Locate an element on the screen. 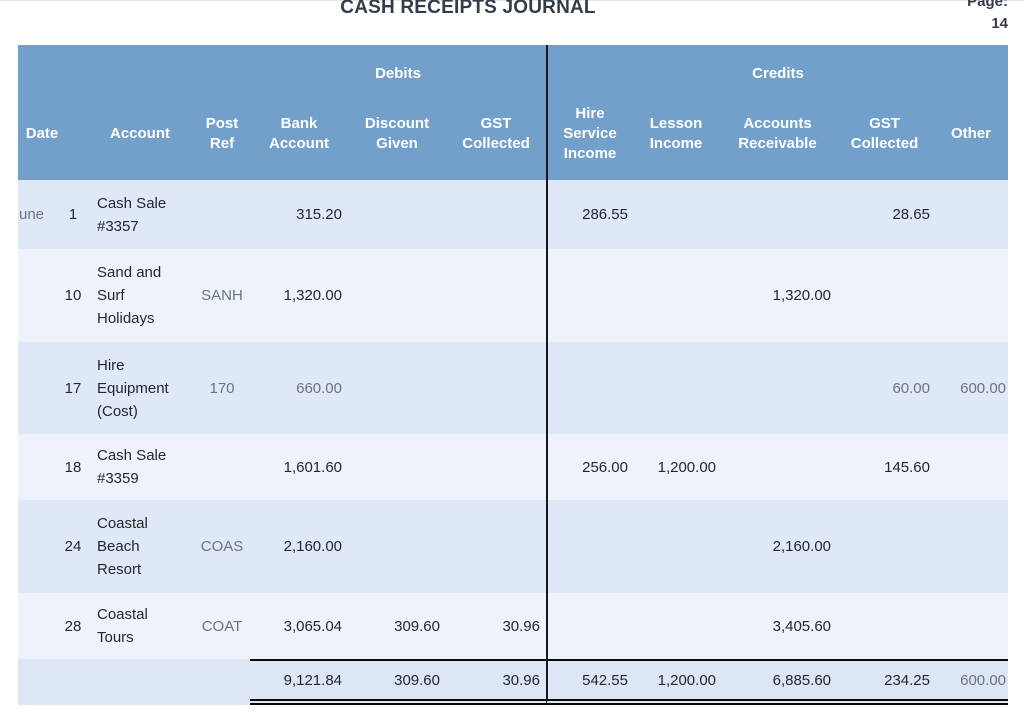 The height and width of the screenshot is (723, 1024). col-header-post-ref: Post Ref is located at coordinates (222, 136).